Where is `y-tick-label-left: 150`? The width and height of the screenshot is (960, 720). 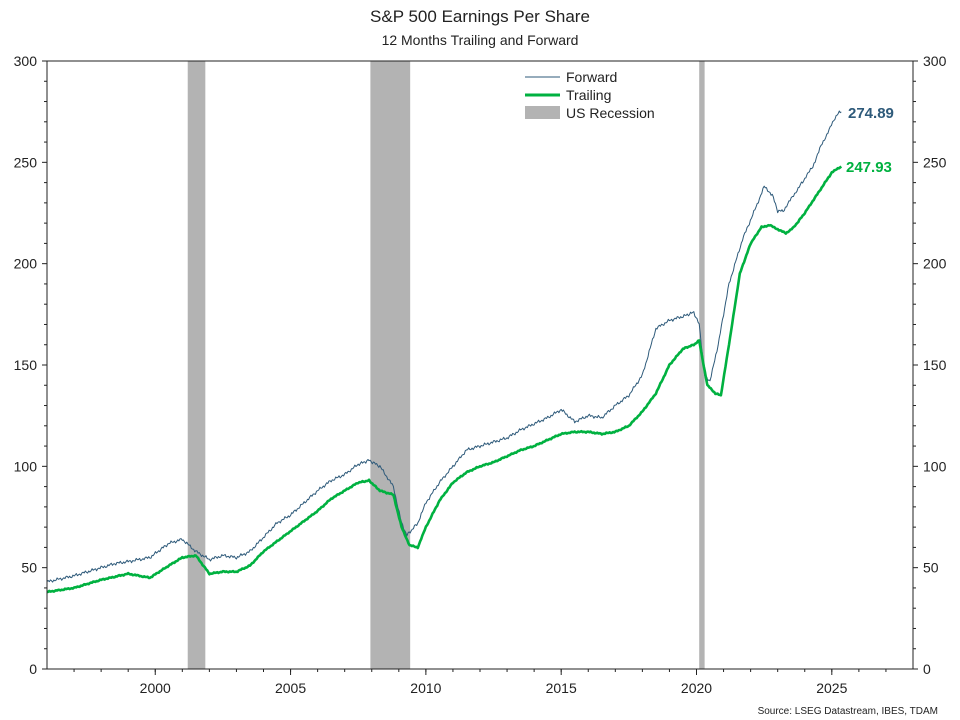
y-tick-label-left: 150 is located at coordinates (26, 365).